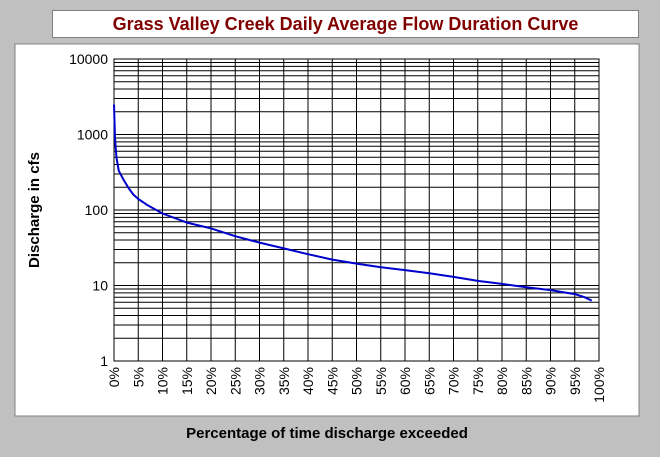 Image resolution: width=660 pixels, height=457 pixels. I want to click on x-tick-label: 65%, so click(429, 381).